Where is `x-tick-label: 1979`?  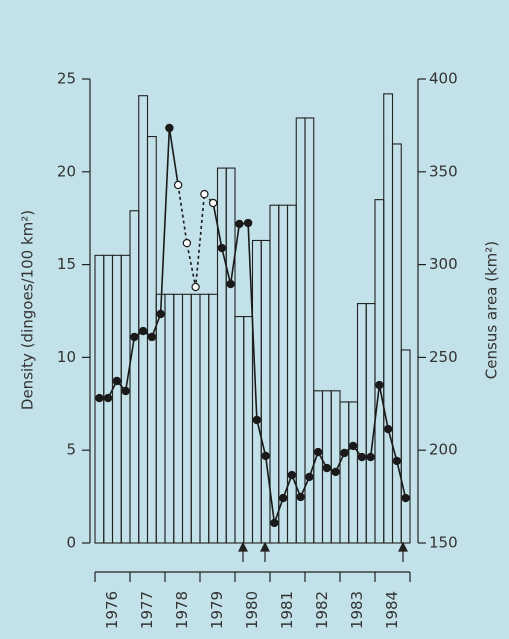
x-tick-label: 1979 is located at coordinates (217, 610).